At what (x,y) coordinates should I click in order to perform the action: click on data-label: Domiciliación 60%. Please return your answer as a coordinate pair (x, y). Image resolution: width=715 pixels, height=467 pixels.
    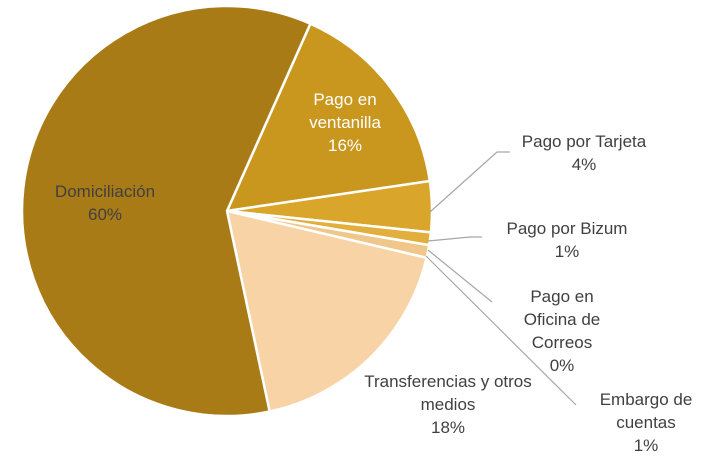
    Looking at the image, I should click on (105, 203).